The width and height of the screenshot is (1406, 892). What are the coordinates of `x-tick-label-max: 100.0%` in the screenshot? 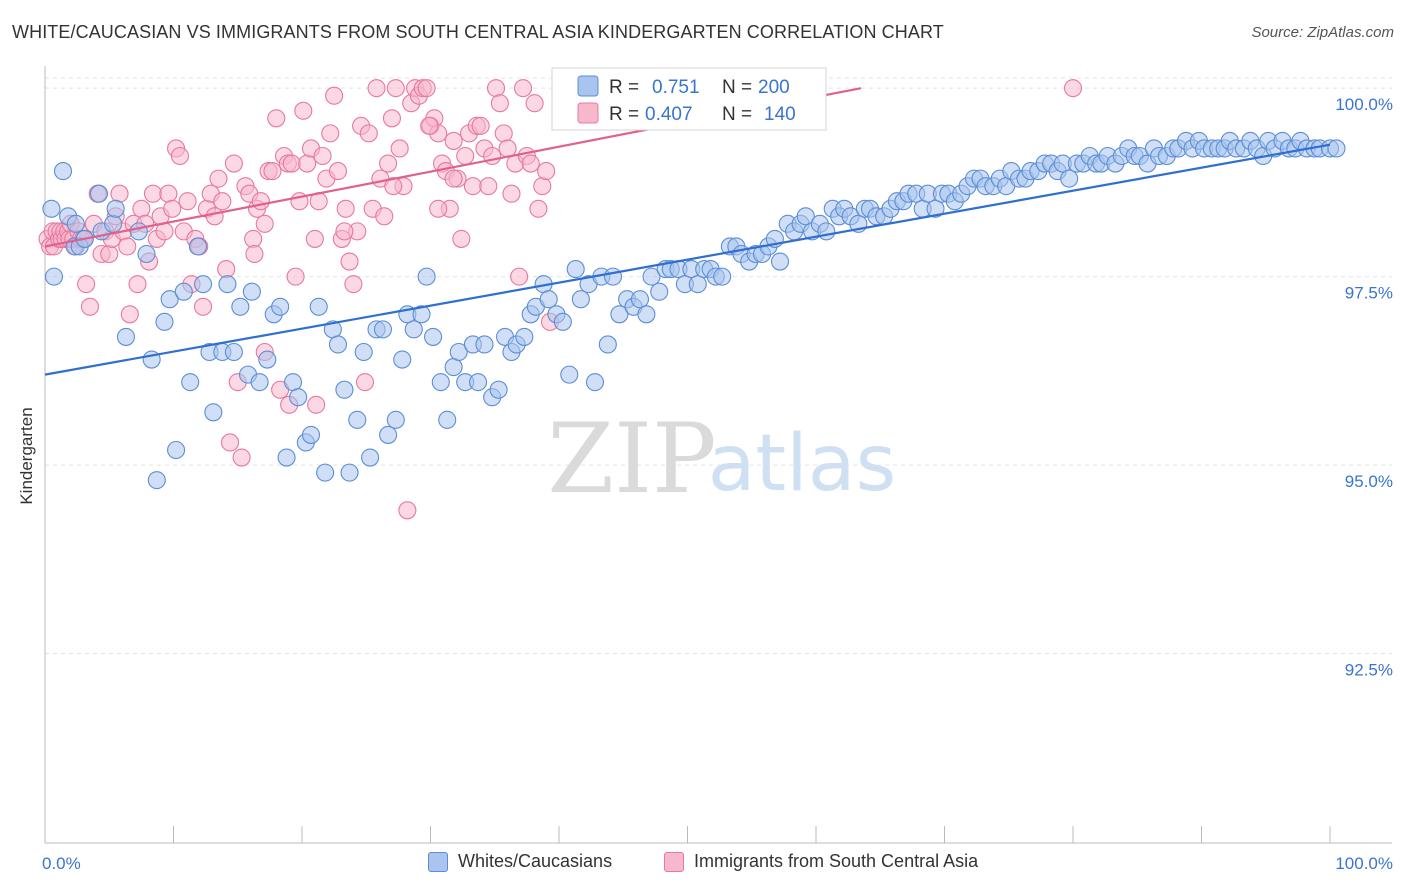 It's located at (1364, 863).